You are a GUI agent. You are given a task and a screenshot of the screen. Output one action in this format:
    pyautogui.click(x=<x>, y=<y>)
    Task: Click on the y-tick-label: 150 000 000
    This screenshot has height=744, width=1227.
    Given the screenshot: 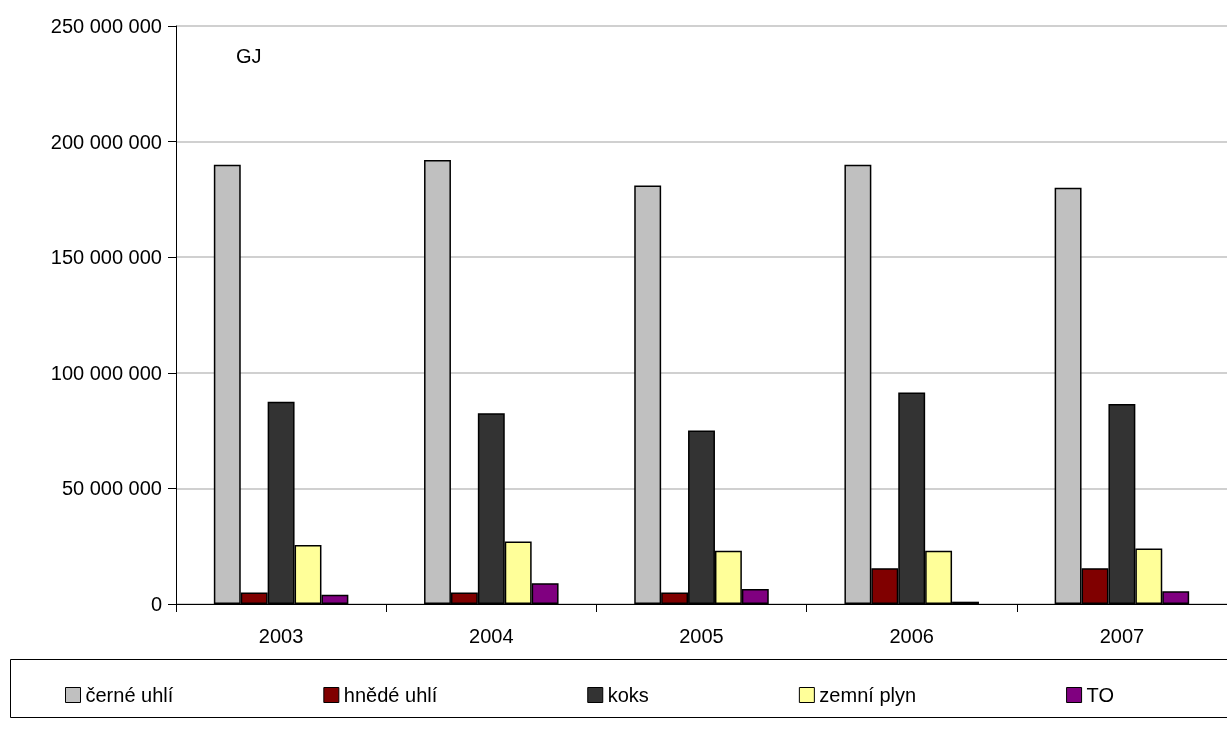 What is the action you would take?
    pyautogui.click(x=106, y=257)
    